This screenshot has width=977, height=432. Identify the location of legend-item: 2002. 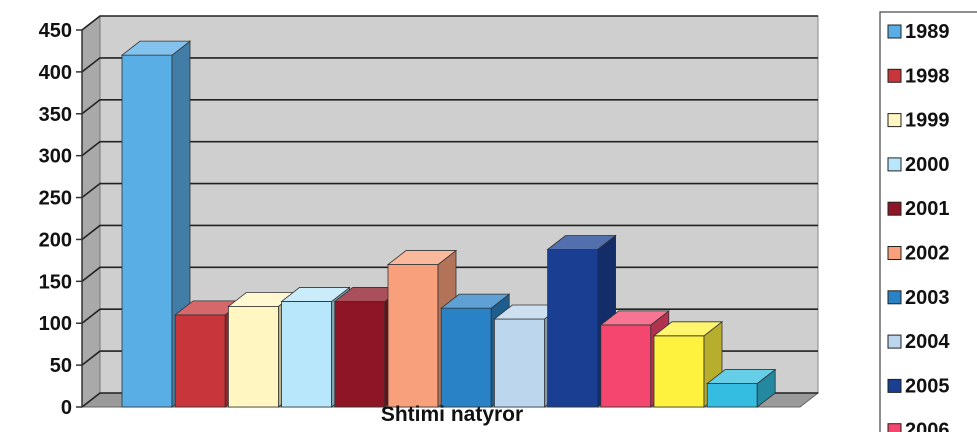
(918, 254).